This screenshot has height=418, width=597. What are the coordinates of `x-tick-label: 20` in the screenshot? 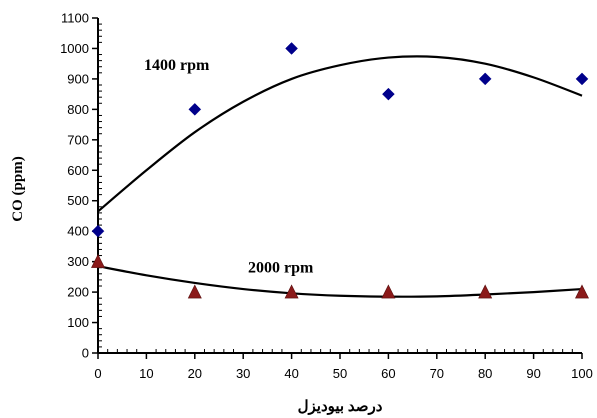 It's located at (195, 373).